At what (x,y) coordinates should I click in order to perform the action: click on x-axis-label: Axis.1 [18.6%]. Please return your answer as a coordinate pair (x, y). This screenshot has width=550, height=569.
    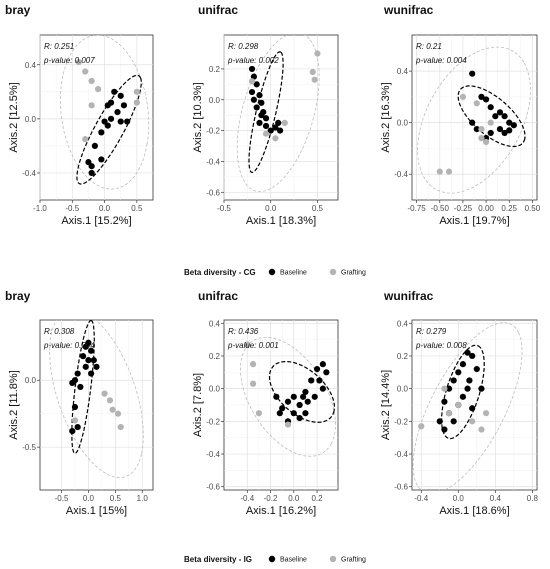
    Looking at the image, I should click on (474, 511).